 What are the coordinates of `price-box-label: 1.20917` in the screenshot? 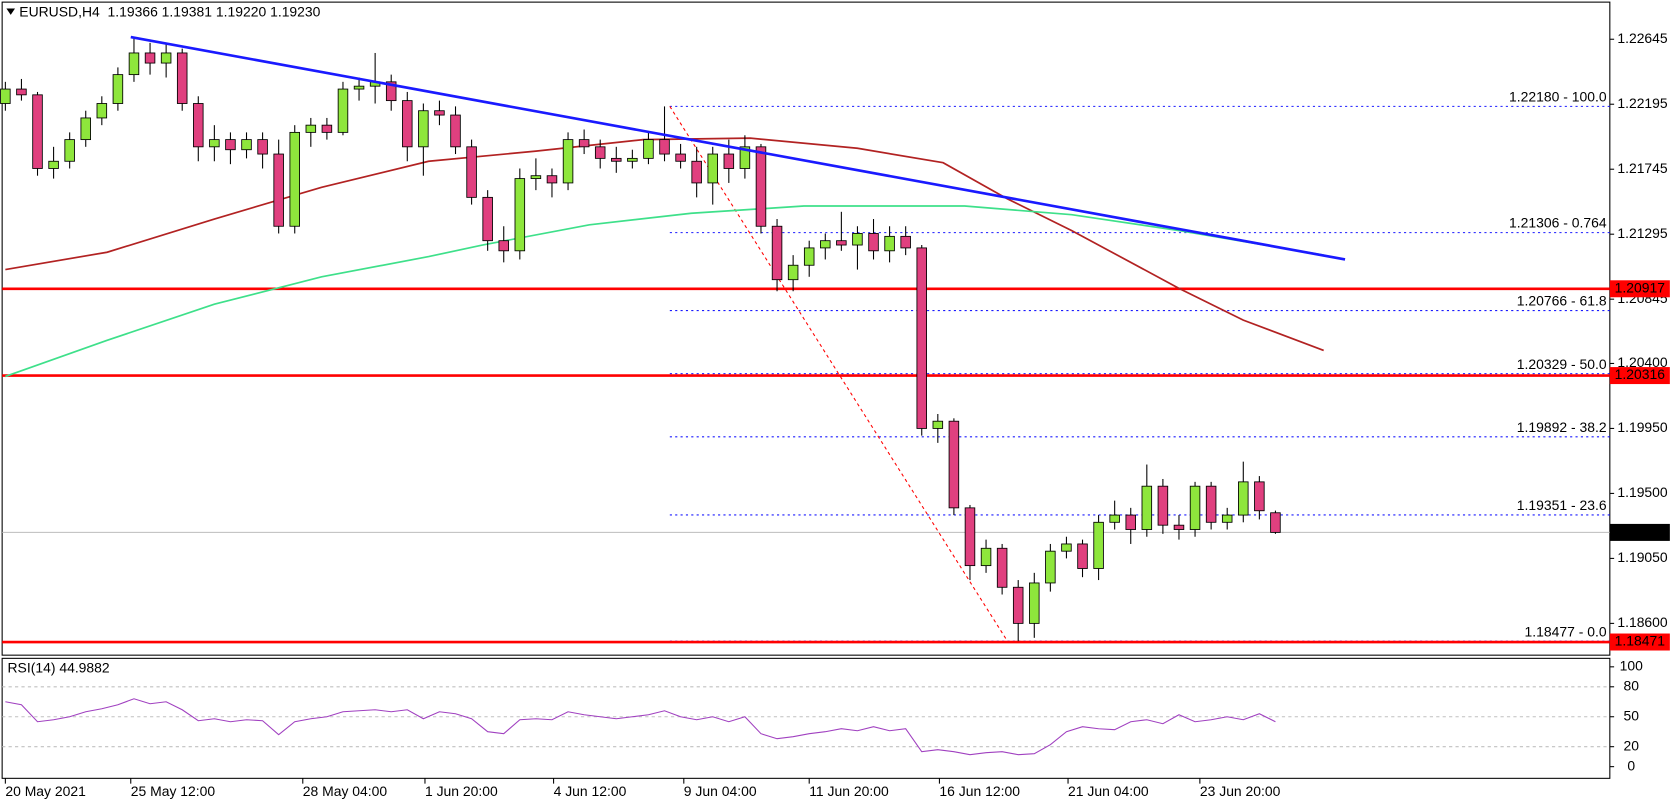 It's located at (1640, 287).